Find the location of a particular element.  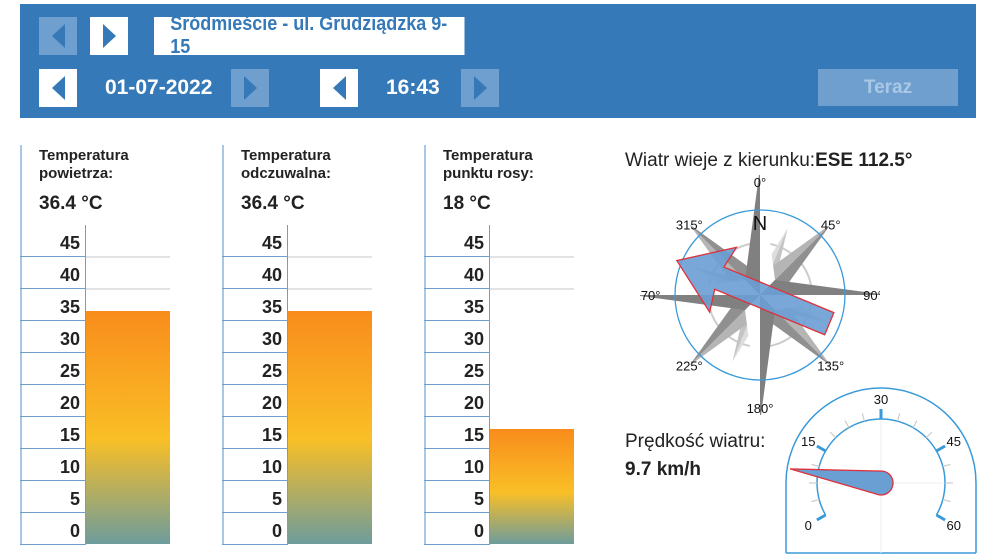

wind-direction: Wiatr wieje z kierunku:ESE 112.5° is located at coordinates (768, 161).